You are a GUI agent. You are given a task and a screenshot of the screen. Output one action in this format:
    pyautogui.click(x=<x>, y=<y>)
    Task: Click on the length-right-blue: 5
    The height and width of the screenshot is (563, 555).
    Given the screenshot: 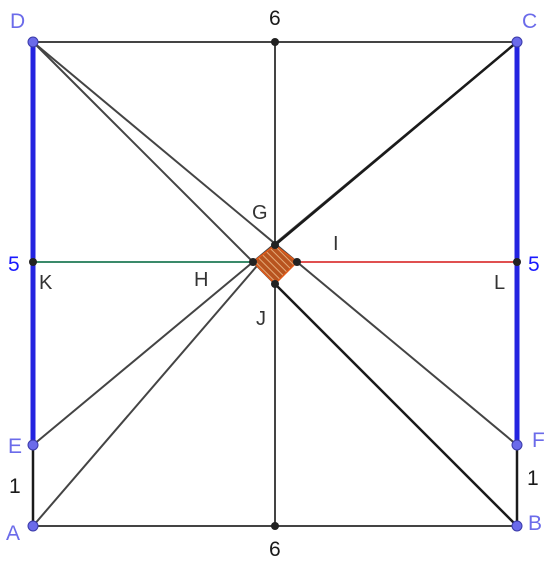 What is the action you would take?
    pyautogui.click(x=534, y=264)
    